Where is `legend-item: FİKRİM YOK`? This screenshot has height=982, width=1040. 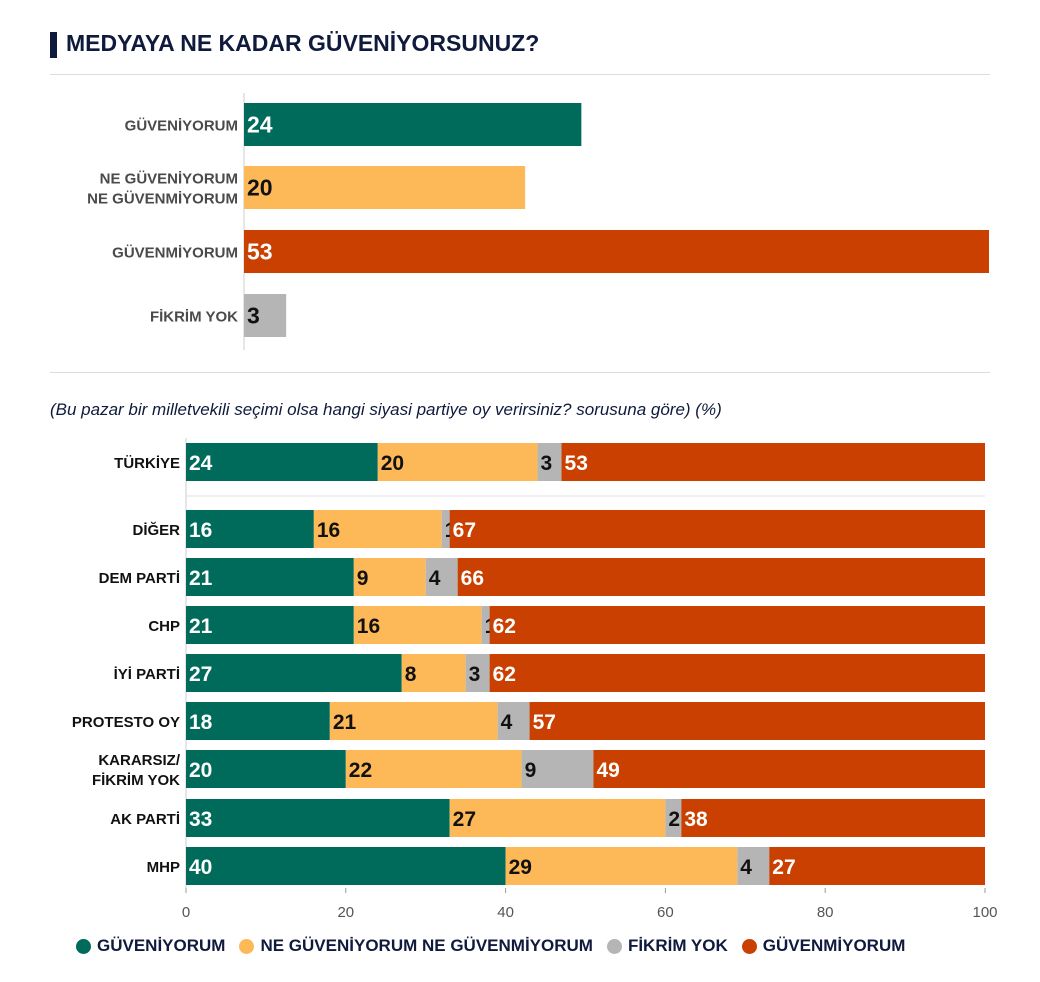
legend-item: FİKRİM YOK is located at coordinates (667, 946).